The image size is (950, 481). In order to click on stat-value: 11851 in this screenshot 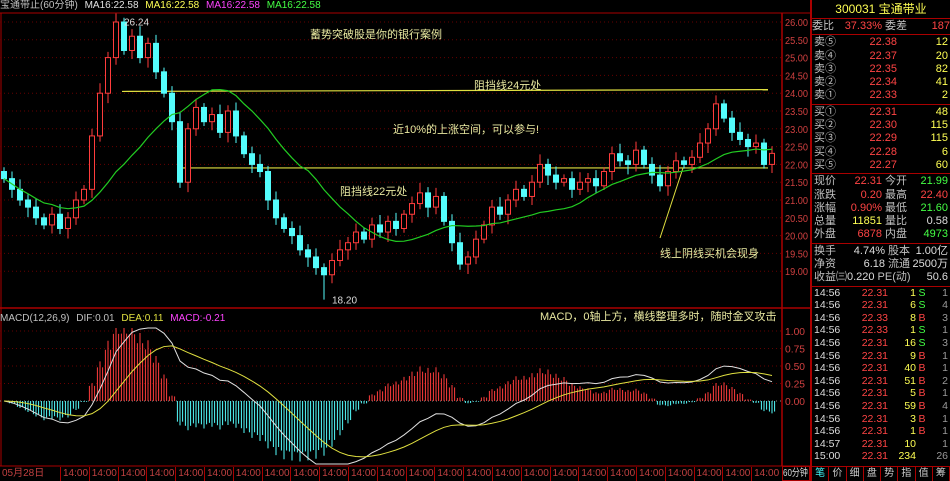, I will do `click(867, 221)`.